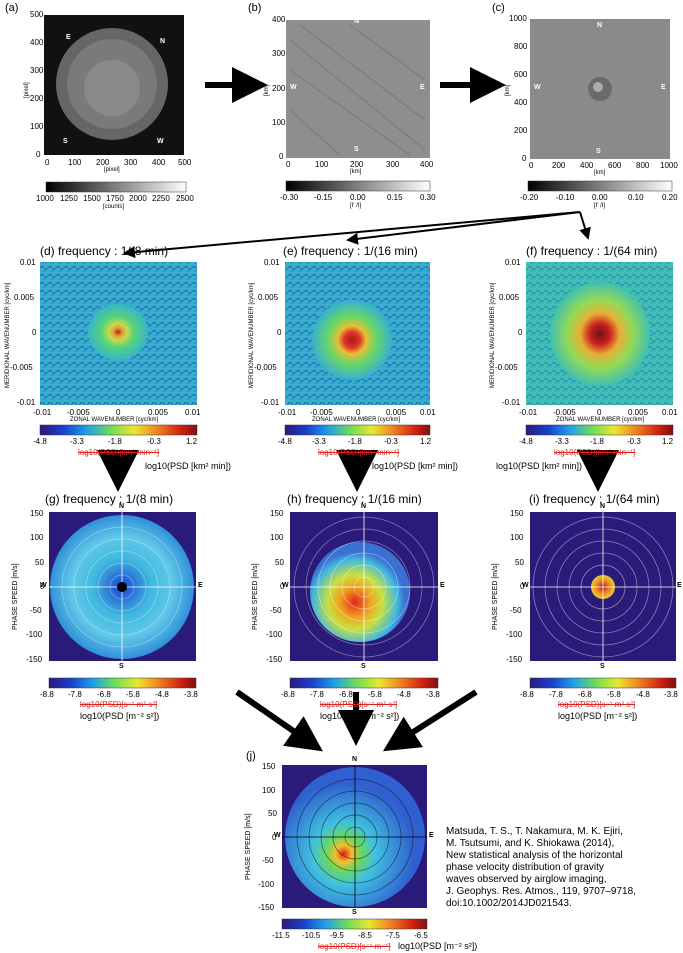 The width and height of the screenshot is (683, 953). Describe the element at coordinates (188, 466) in the screenshot. I see `new-unit: log10(PSD [km² min])` at that location.